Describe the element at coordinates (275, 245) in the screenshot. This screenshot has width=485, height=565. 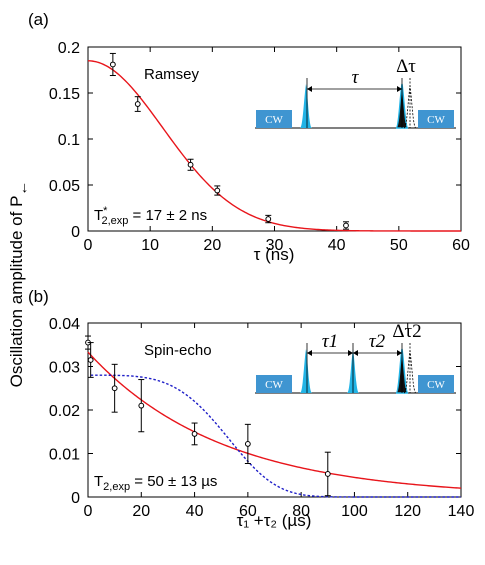
I see `panel-a-x-tick-label: 30` at that location.